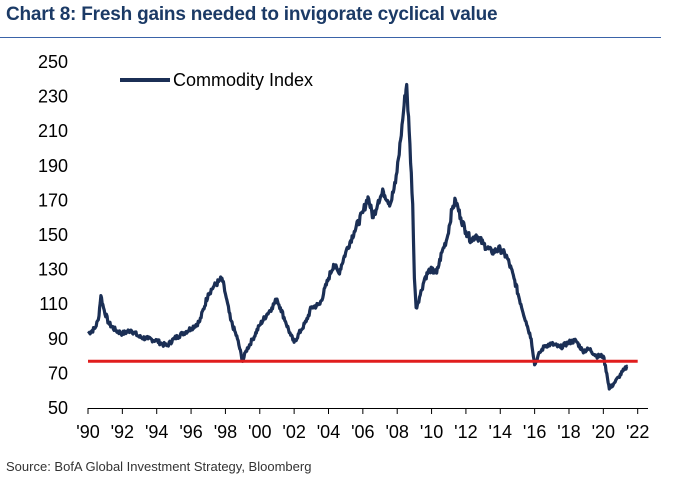 The image size is (679, 493). What do you see at coordinates (53, 97) in the screenshot?
I see `y-tick-label: 230` at bounding box center [53, 97].